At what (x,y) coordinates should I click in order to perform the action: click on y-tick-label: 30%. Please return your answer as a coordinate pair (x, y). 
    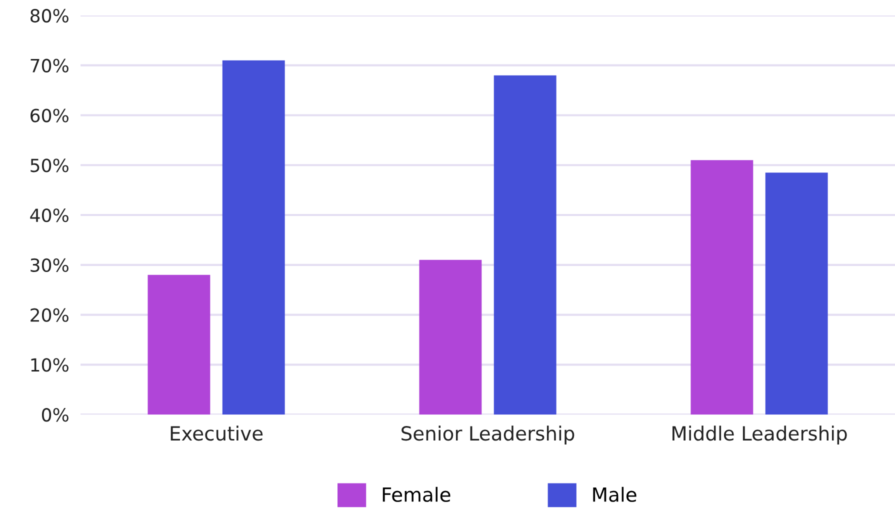
    Looking at the image, I should click on (49, 265).